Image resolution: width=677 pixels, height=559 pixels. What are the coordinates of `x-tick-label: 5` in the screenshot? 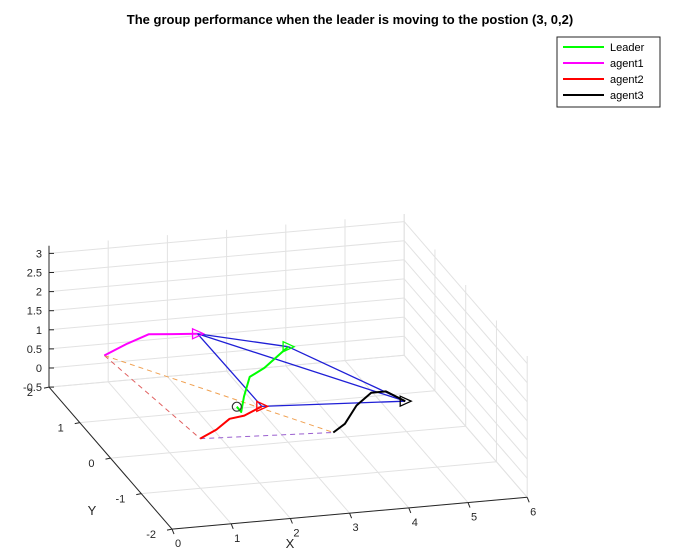 It's located at (474, 518).